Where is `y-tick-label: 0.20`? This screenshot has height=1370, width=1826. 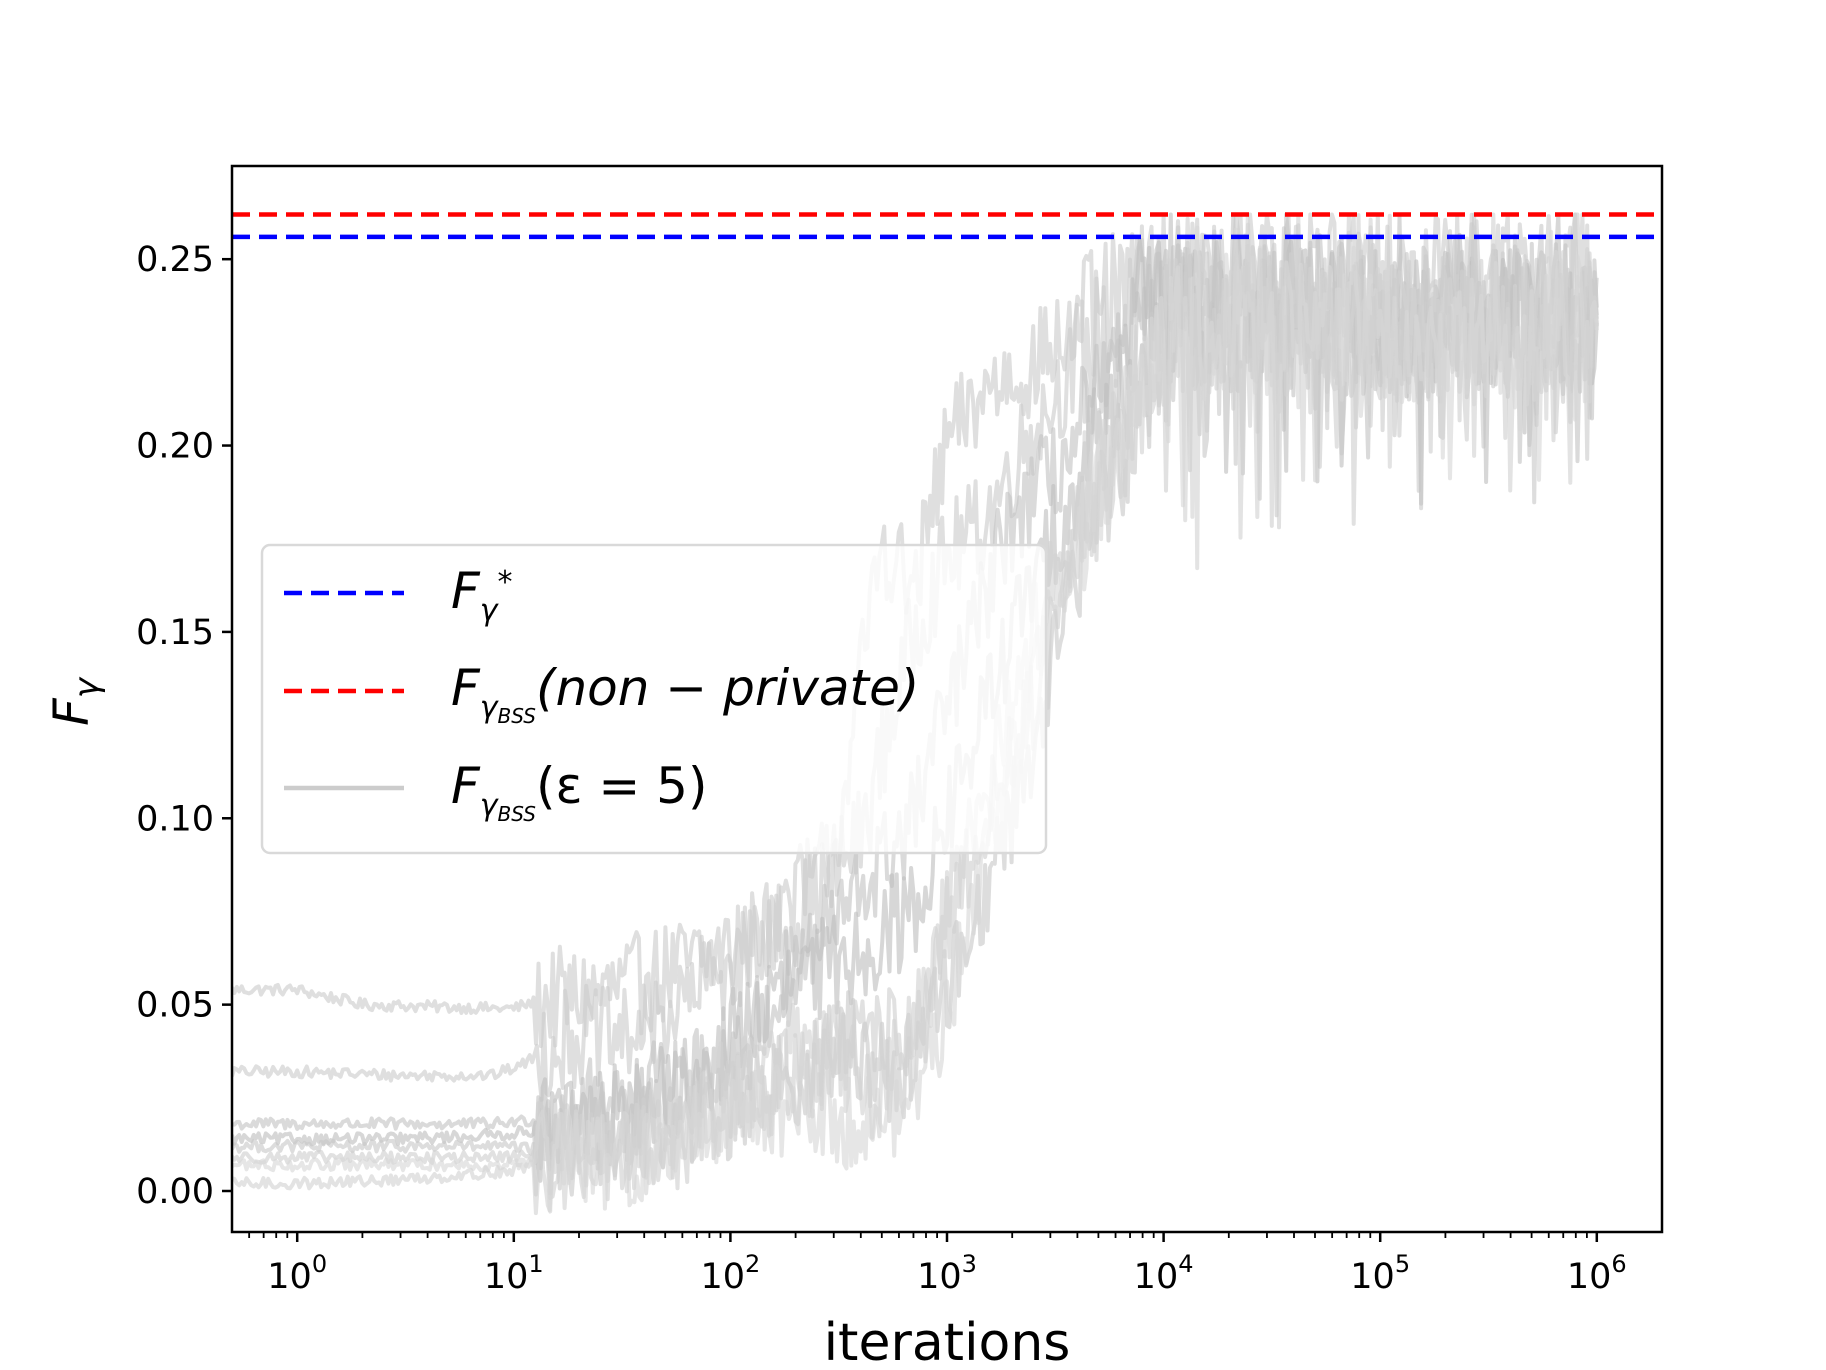 y-tick-label: 0.20 is located at coordinates (175, 447).